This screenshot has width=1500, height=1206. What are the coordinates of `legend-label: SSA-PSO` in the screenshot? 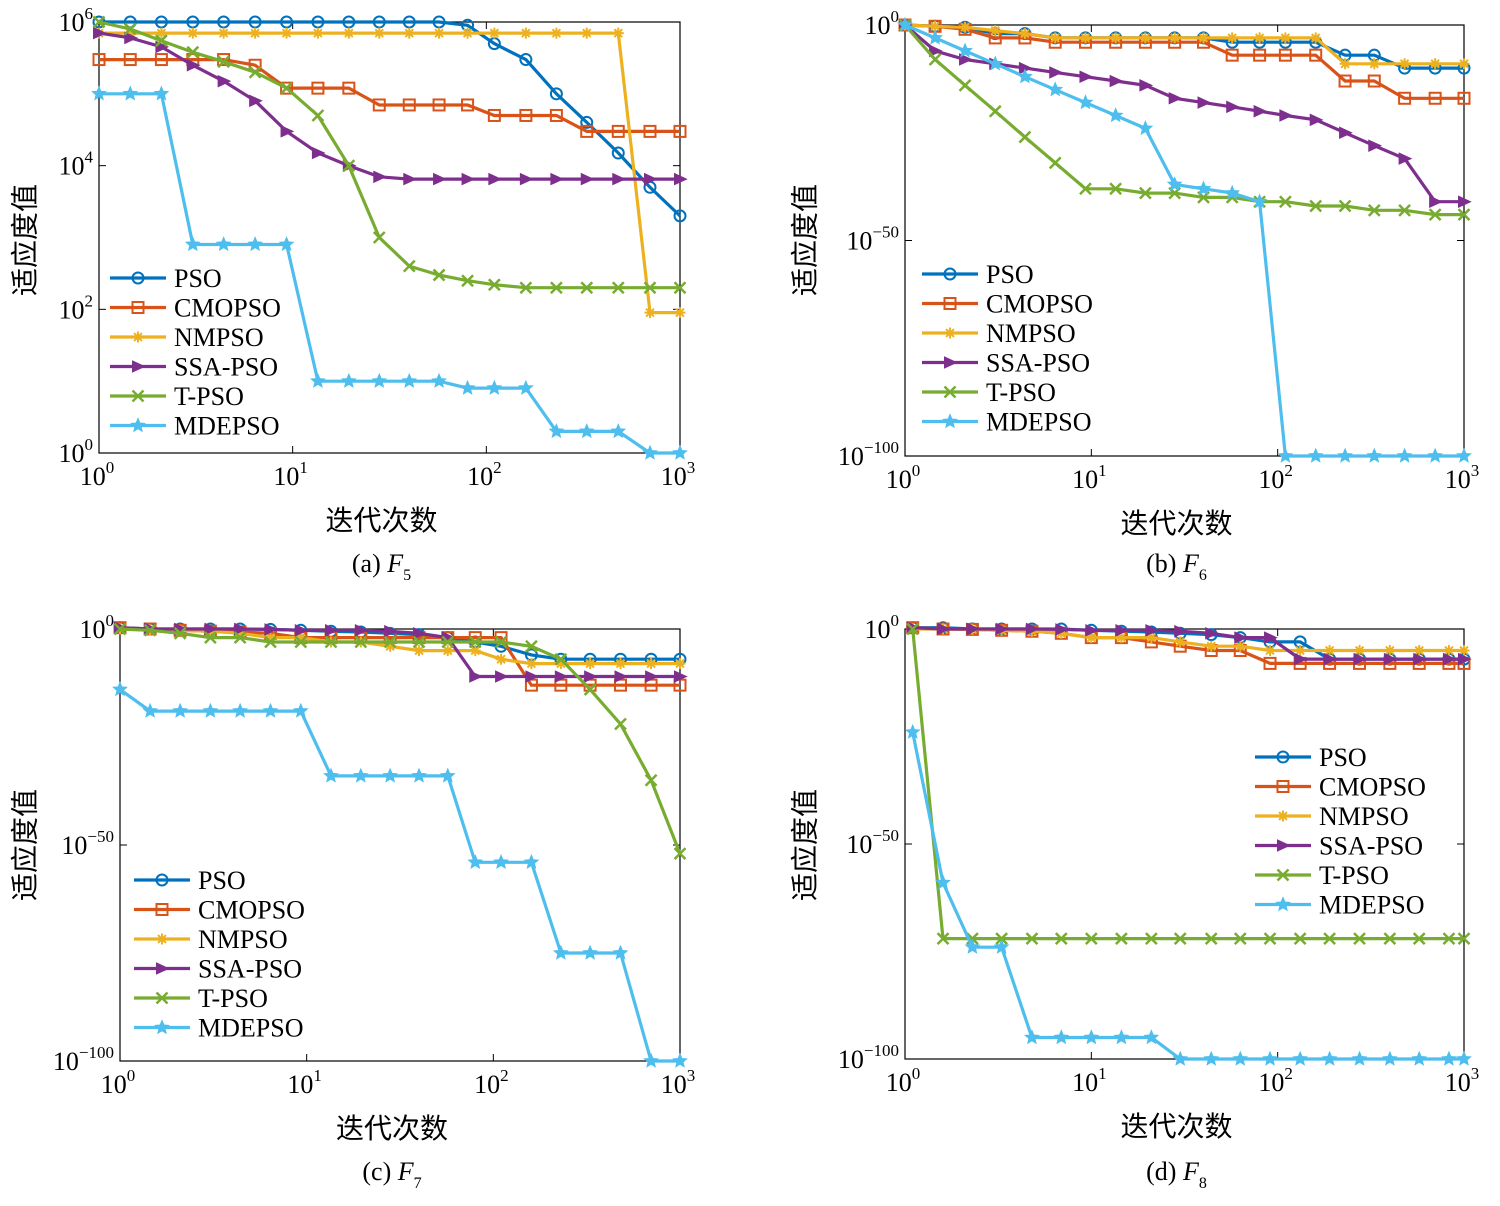 It's located at (1038, 363).